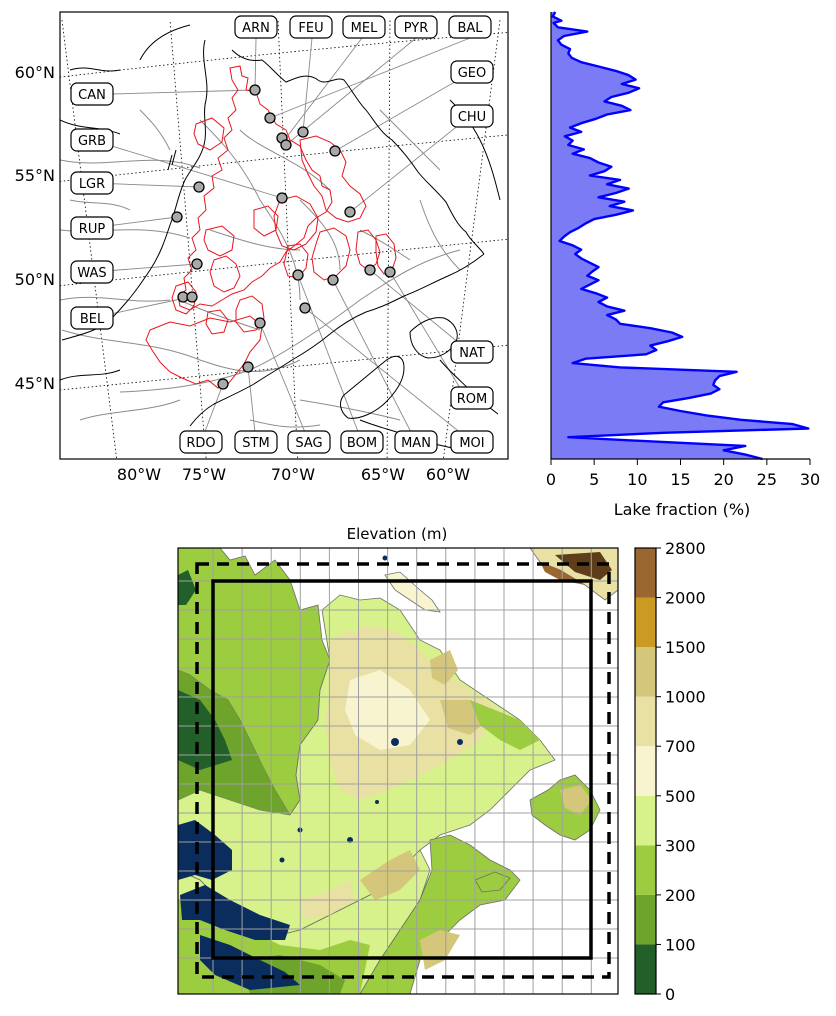 The image size is (836, 1016). I want to click on svg-text: CAN, so click(92, 95).